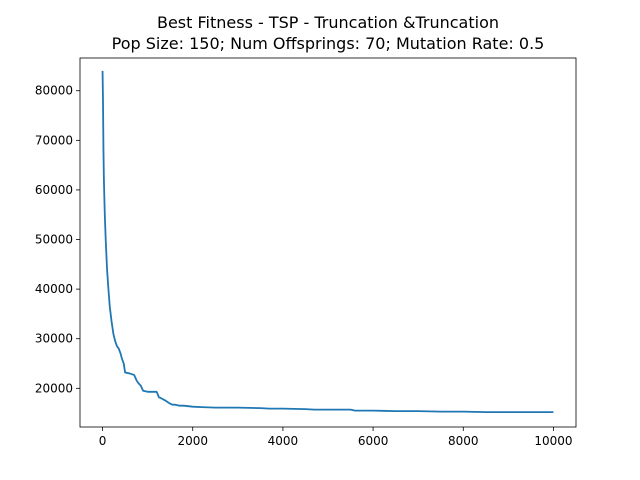  What do you see at coordinates (54, 140) in the screenshot?
I see `y-tick-label: 70000` at bounding box center [54, 140].